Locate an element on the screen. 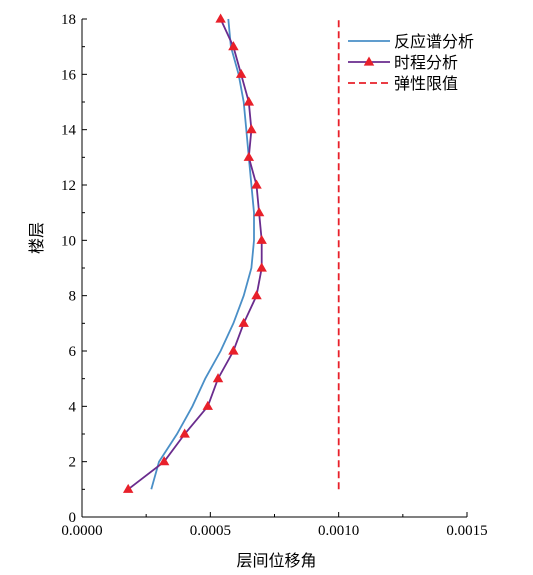 This screenshot has height=575, width=533. y-tick-label: 4 is located at coordinates (73, 407).